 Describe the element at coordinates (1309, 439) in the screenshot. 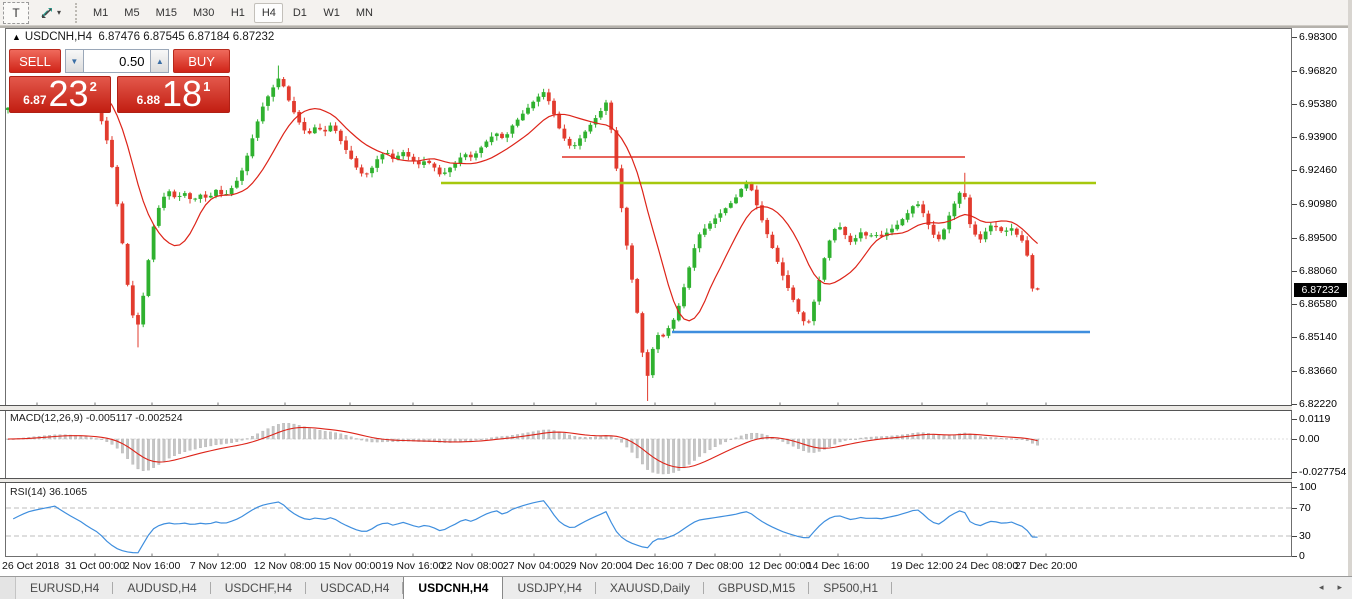

I see `axis-label: 0.00` at that location.